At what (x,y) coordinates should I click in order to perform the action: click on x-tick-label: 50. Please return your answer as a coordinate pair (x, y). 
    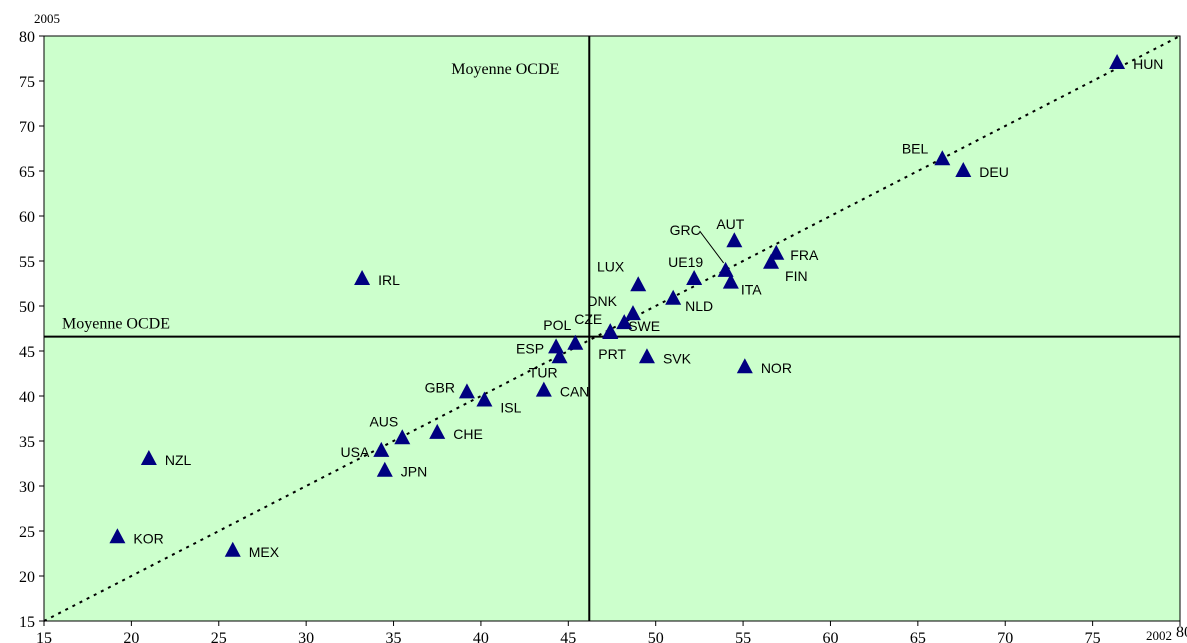
    Looking at the image, I should click on (656, 636).